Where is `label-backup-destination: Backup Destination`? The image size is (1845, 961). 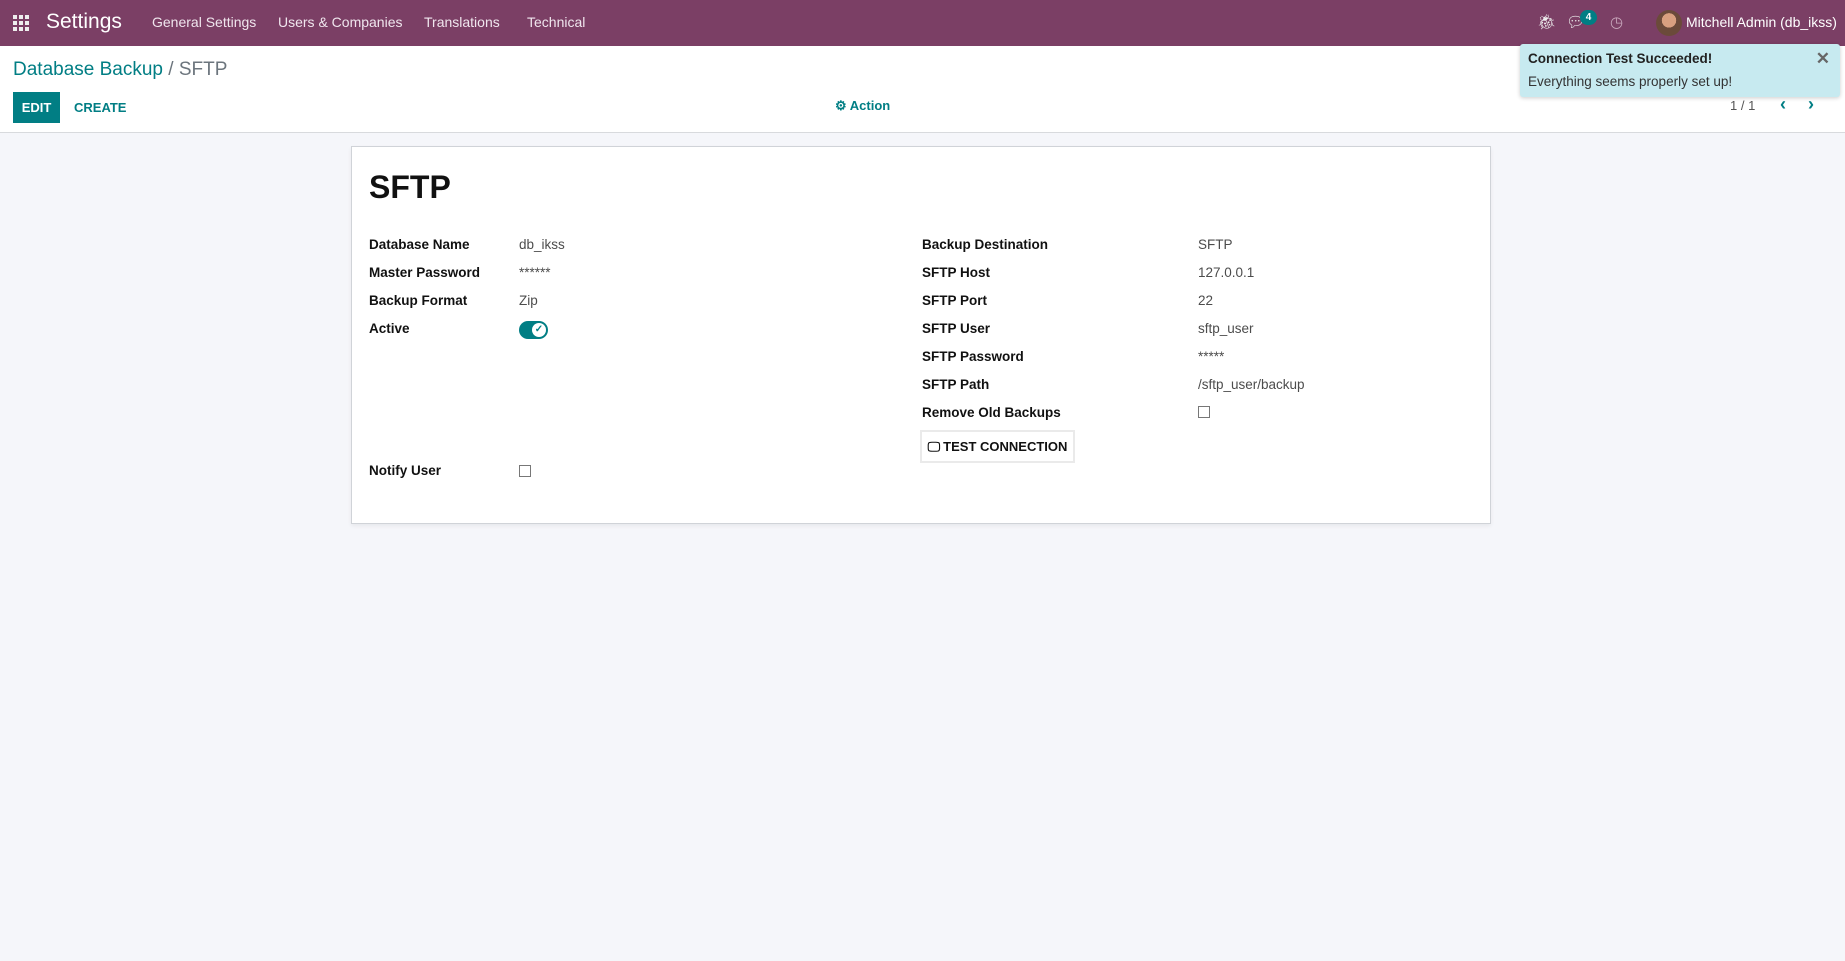
label-backup-destination: Backup Destination is located at coordinates (985, 244).